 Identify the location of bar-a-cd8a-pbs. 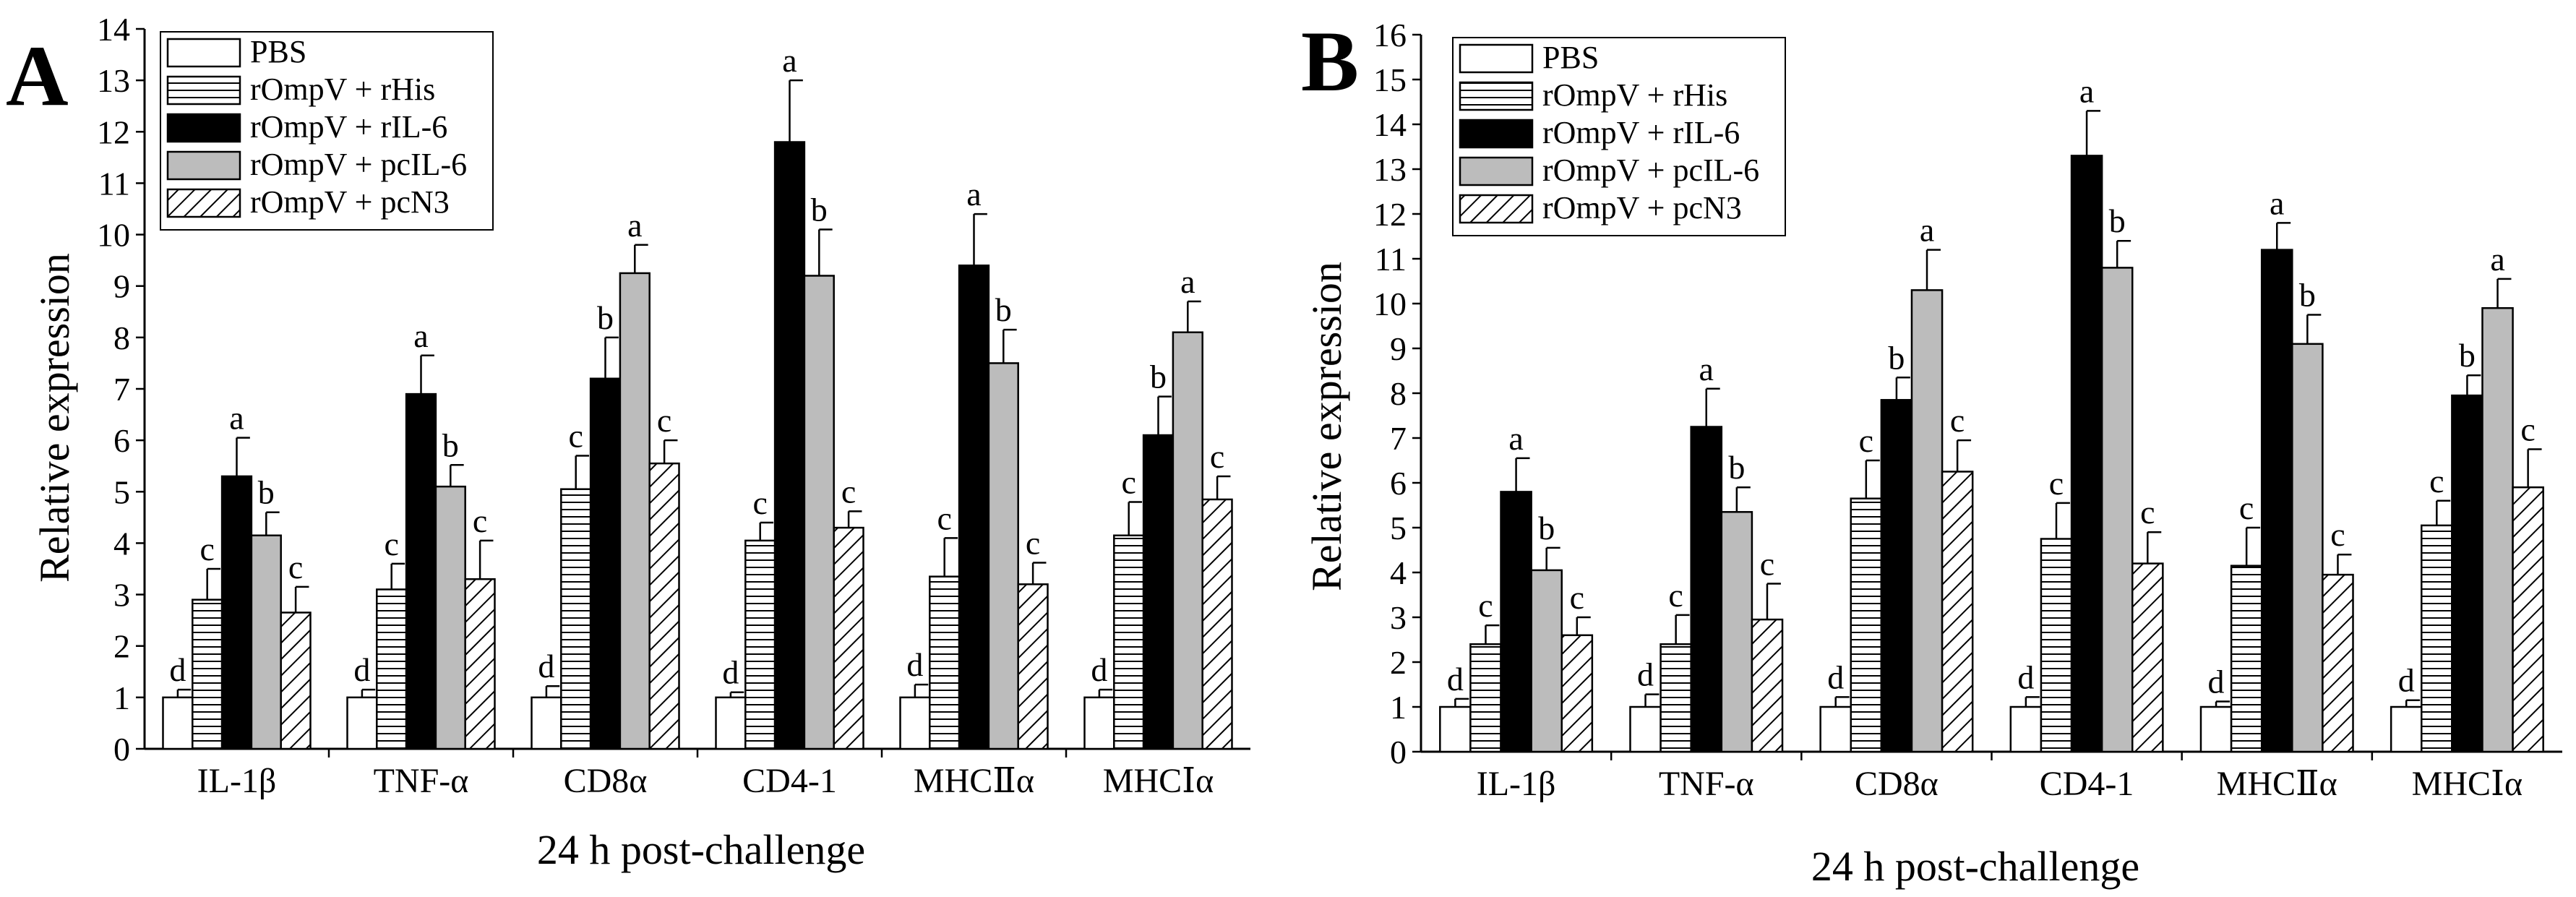
(547, 723).